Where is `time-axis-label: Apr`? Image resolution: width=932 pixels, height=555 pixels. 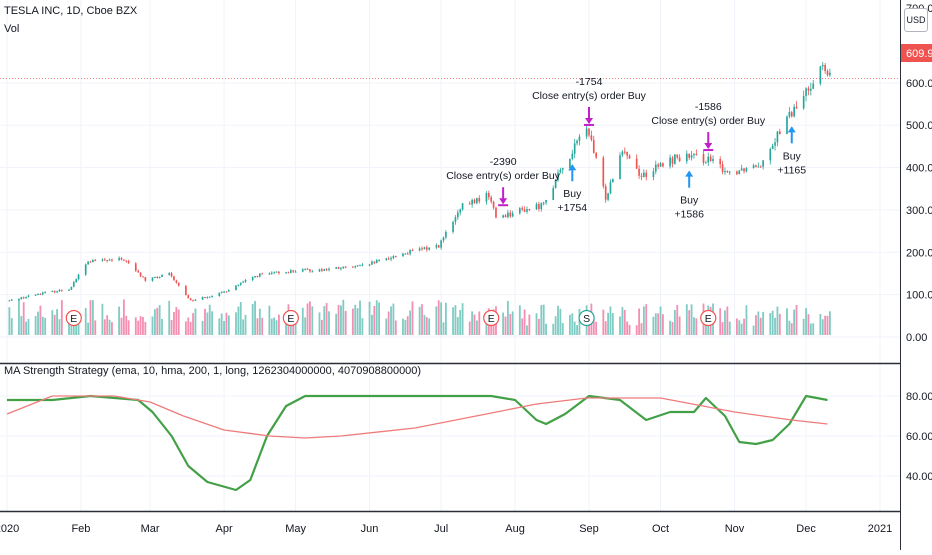 time-axis-label: Apr is located at coordinates (223, 529).